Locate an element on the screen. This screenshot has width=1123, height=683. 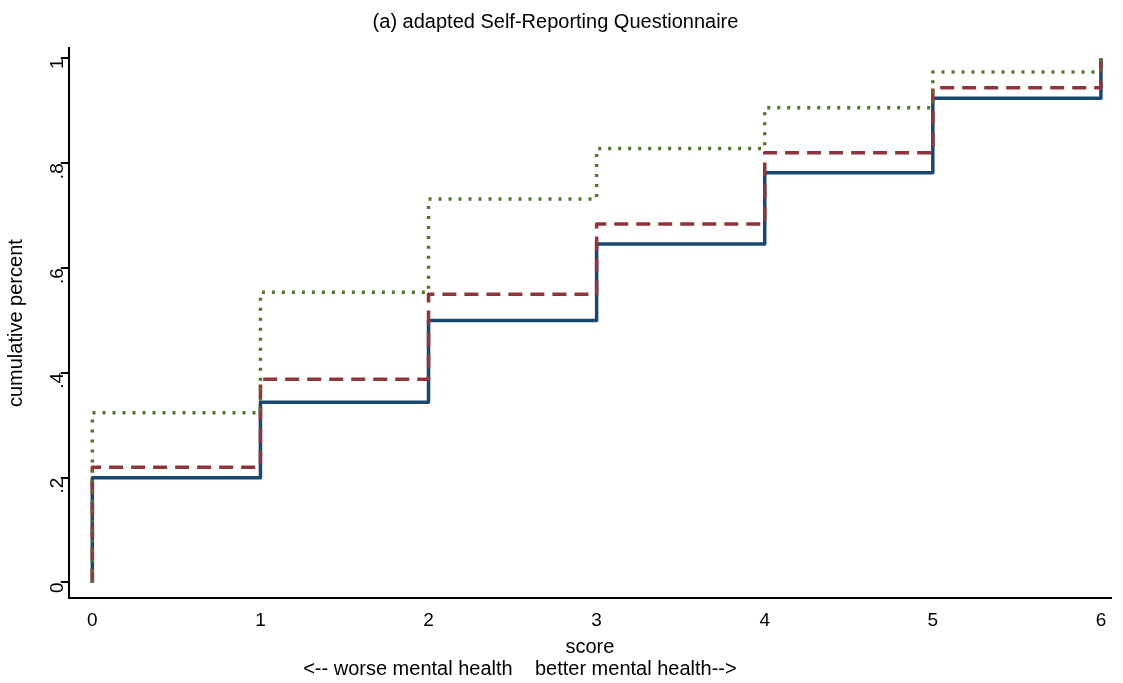
x-tick-label: 3 is located at coordinates (596, 619).